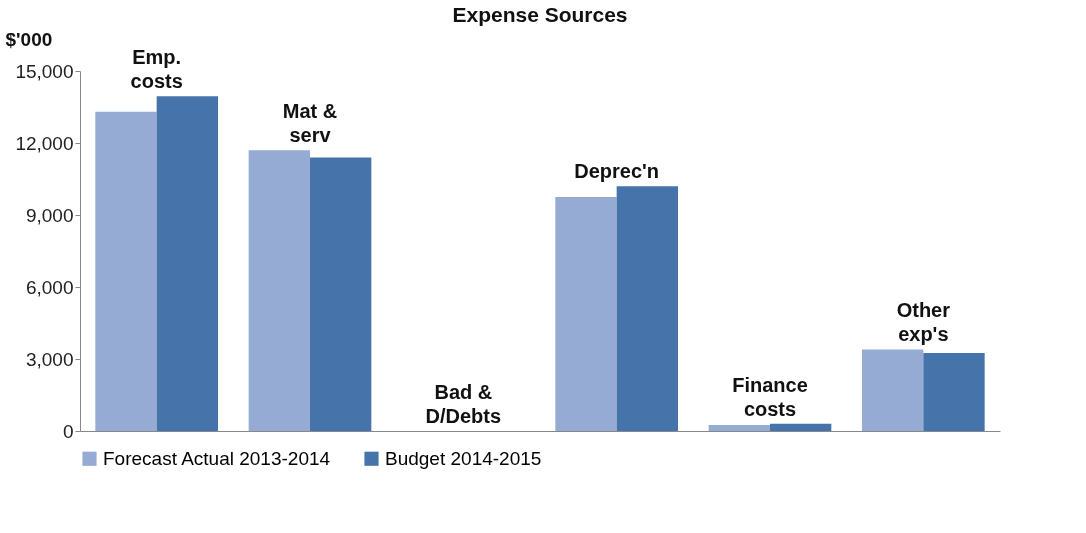 This screenshot has width=1086, height=533. What do you see at coordinates (463, 404) in the screenshot?
I see `category-label: Bad & D/Debts` at bounding box center [463, 404].